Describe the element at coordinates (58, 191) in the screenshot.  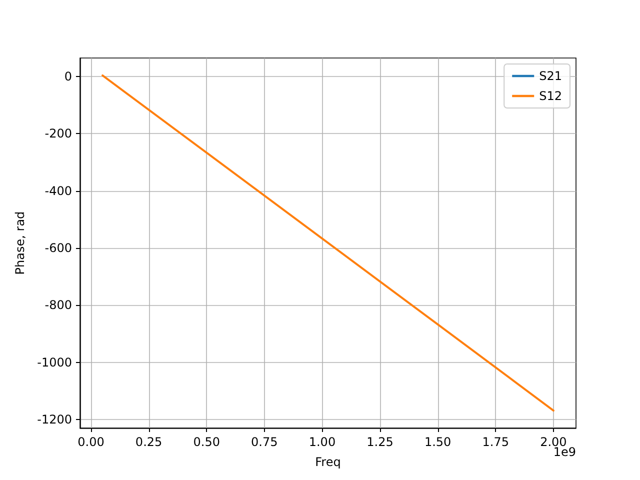
I see `y-tick-label: -400` at that location.